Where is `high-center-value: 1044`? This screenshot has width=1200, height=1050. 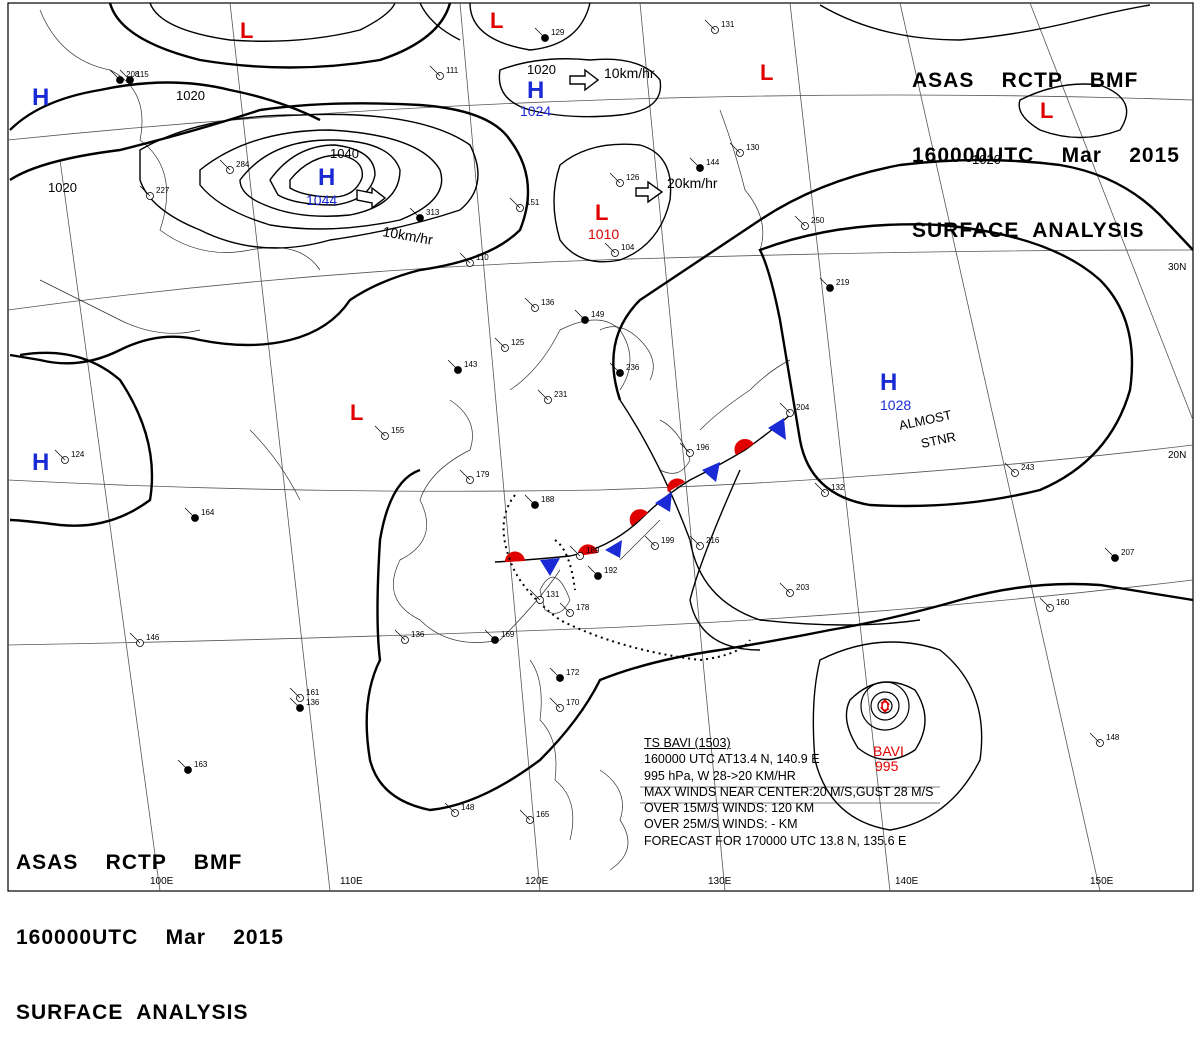 high-center-value: 1044 is located at coordinates (321, 200).